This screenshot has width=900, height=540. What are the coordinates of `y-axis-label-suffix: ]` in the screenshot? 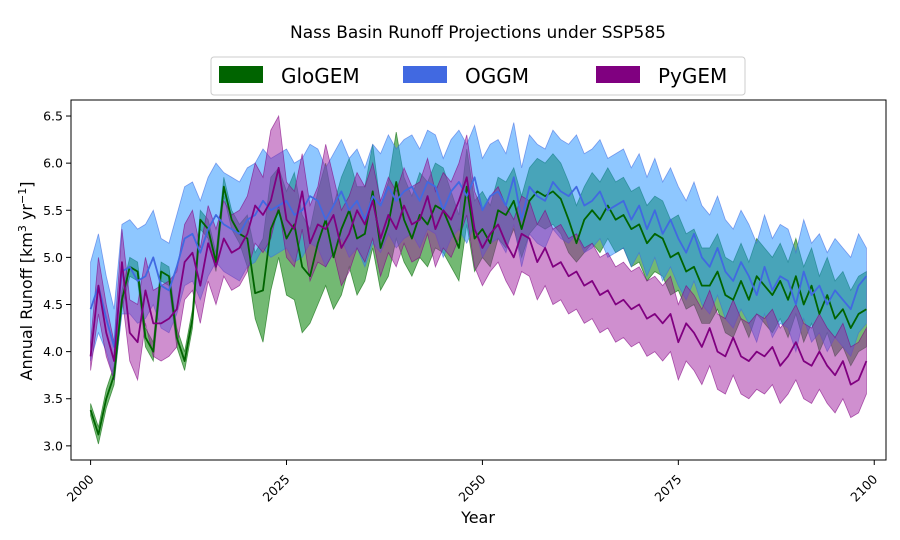 It's located at (26, 185).